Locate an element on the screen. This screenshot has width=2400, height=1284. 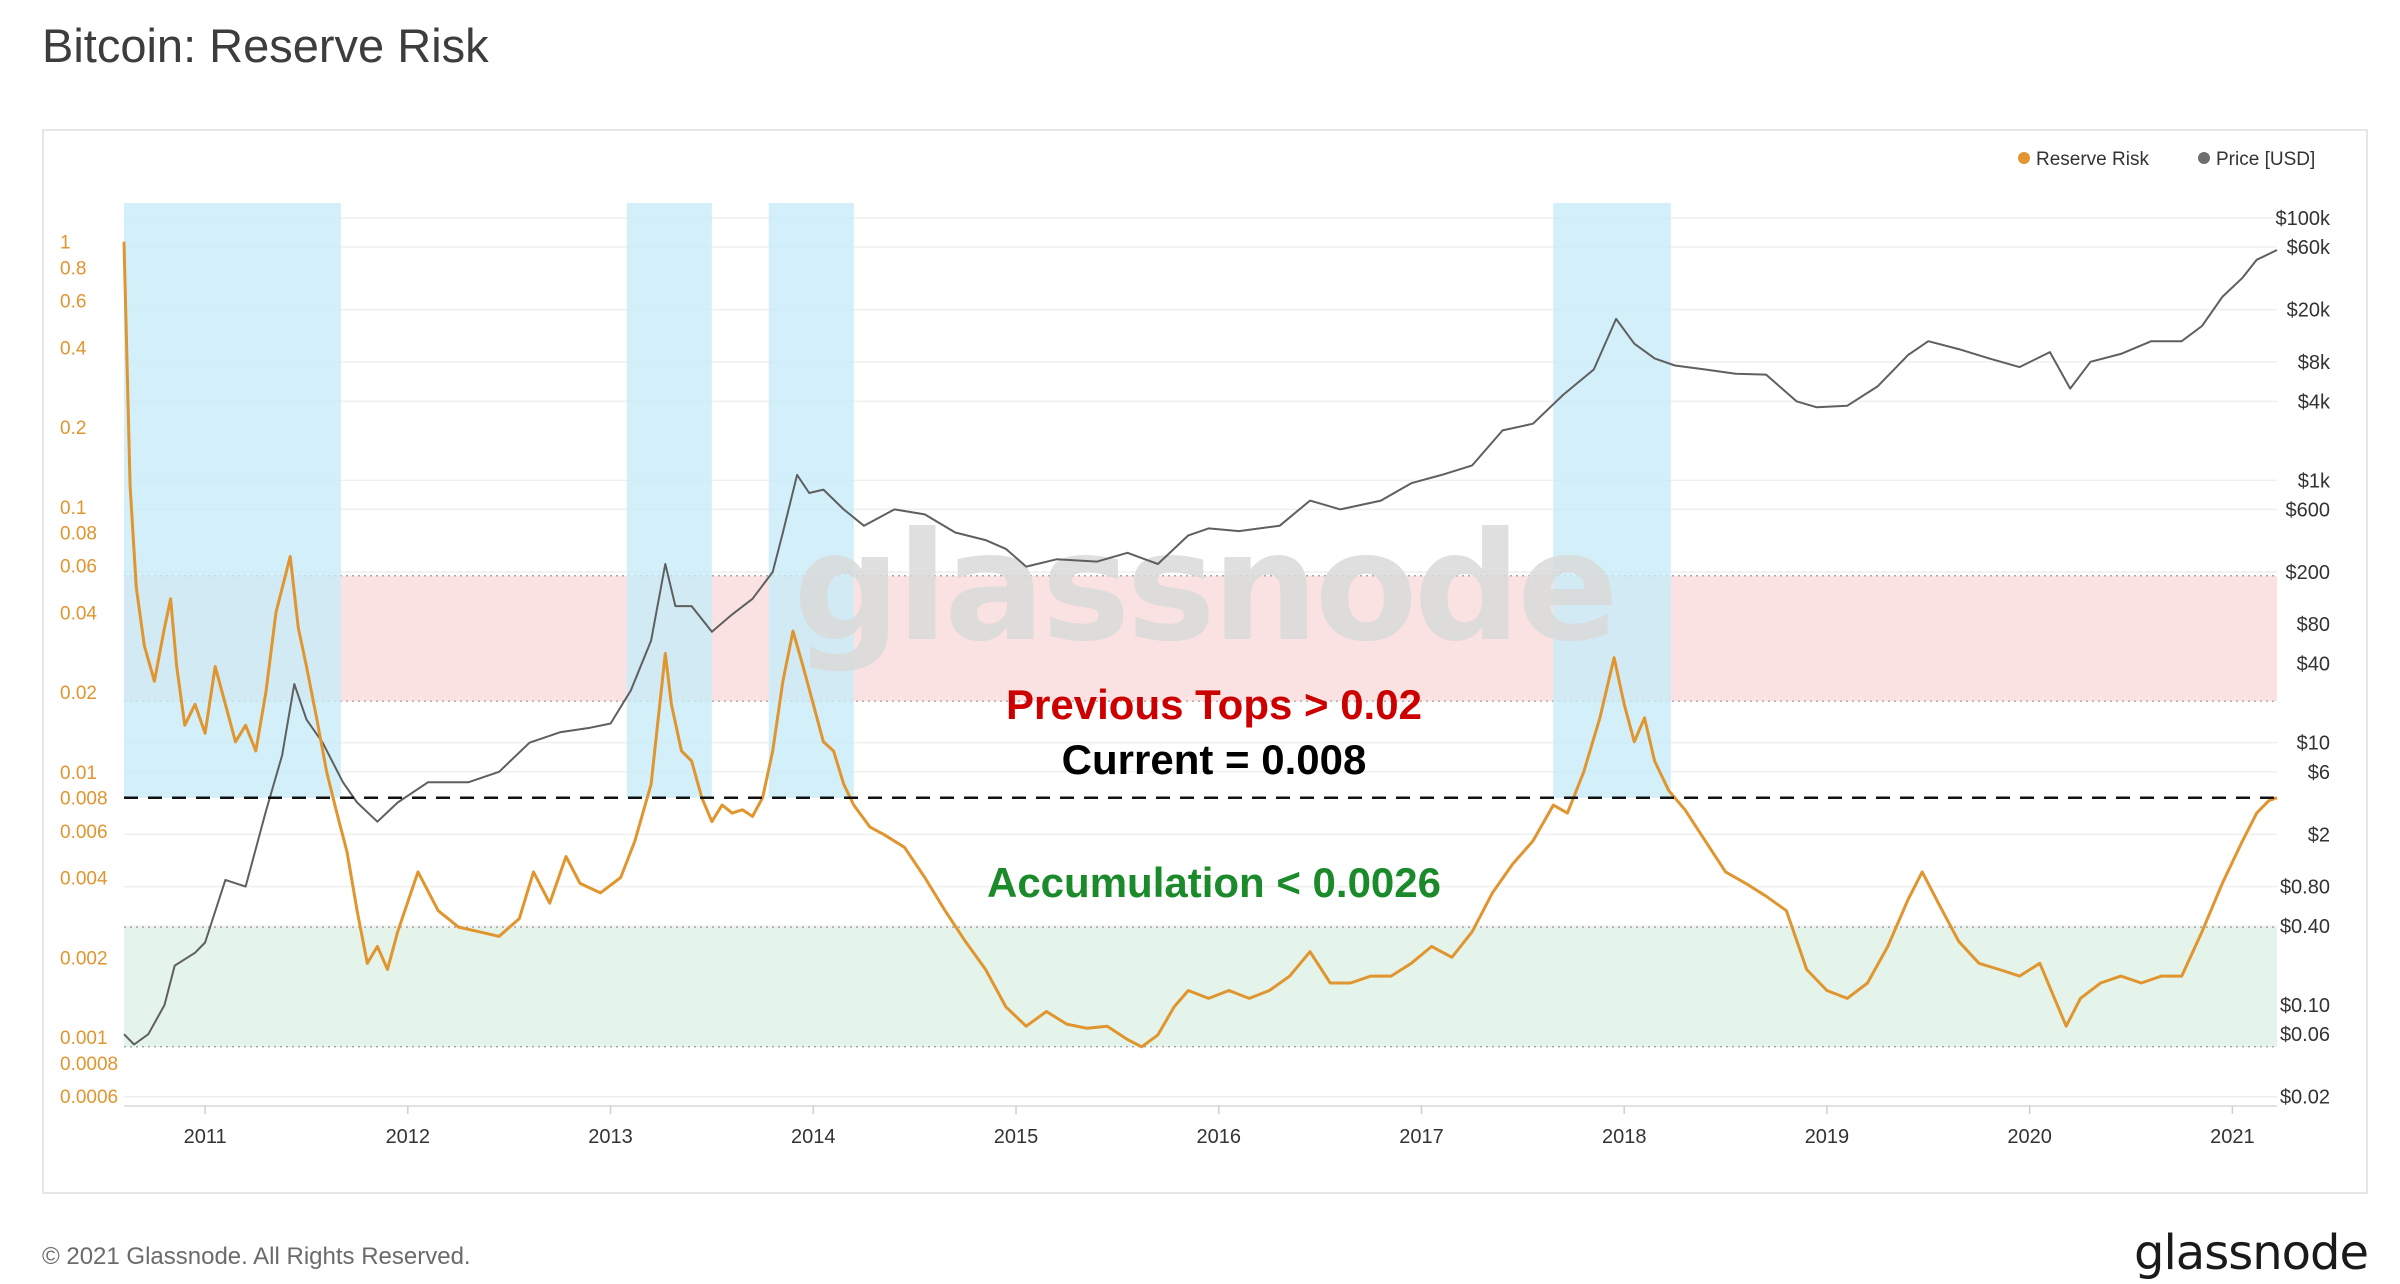
y-right-tick-label-16: $0.06 is located at coordinates (2305, 1035).